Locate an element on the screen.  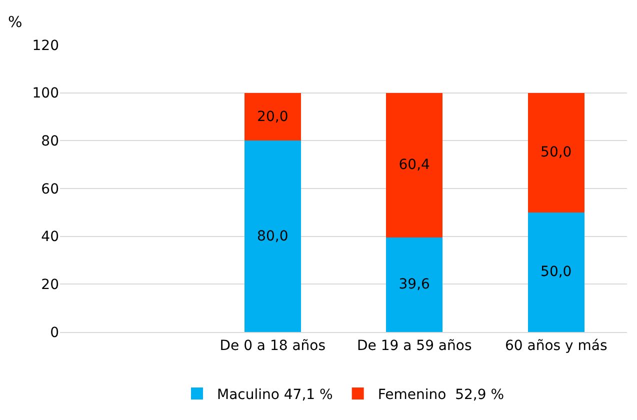
data-label: 60,4 is located at coordinates (414, 165).